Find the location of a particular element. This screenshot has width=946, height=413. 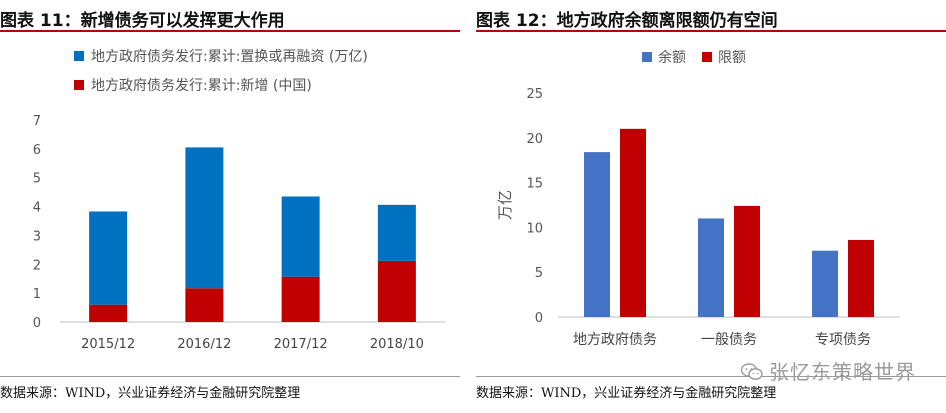

watermark: 张忆东策略世界 is located at coordinates (828, 370).